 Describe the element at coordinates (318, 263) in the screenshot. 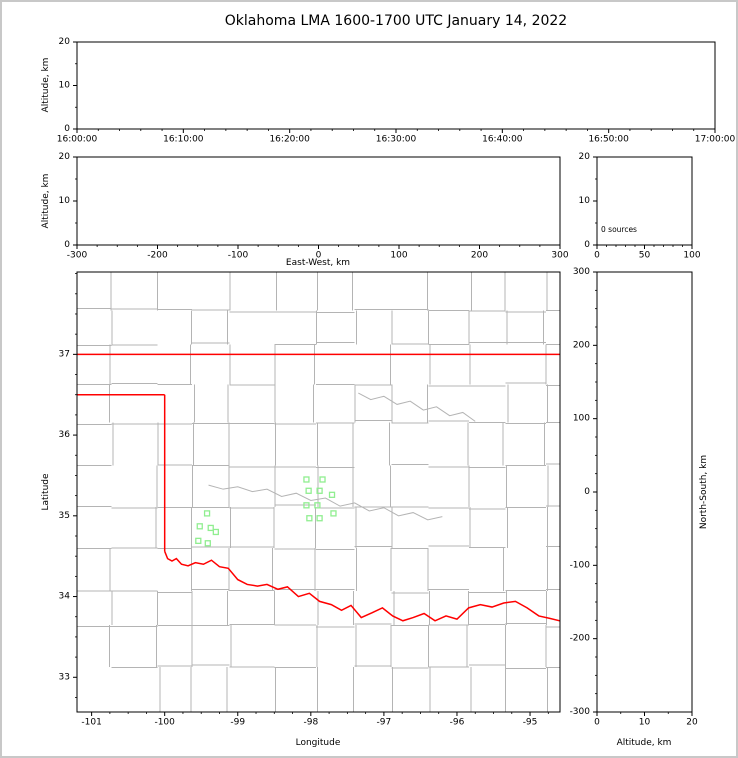

I see `ew-height-xlabel: East-West, km` at that location.